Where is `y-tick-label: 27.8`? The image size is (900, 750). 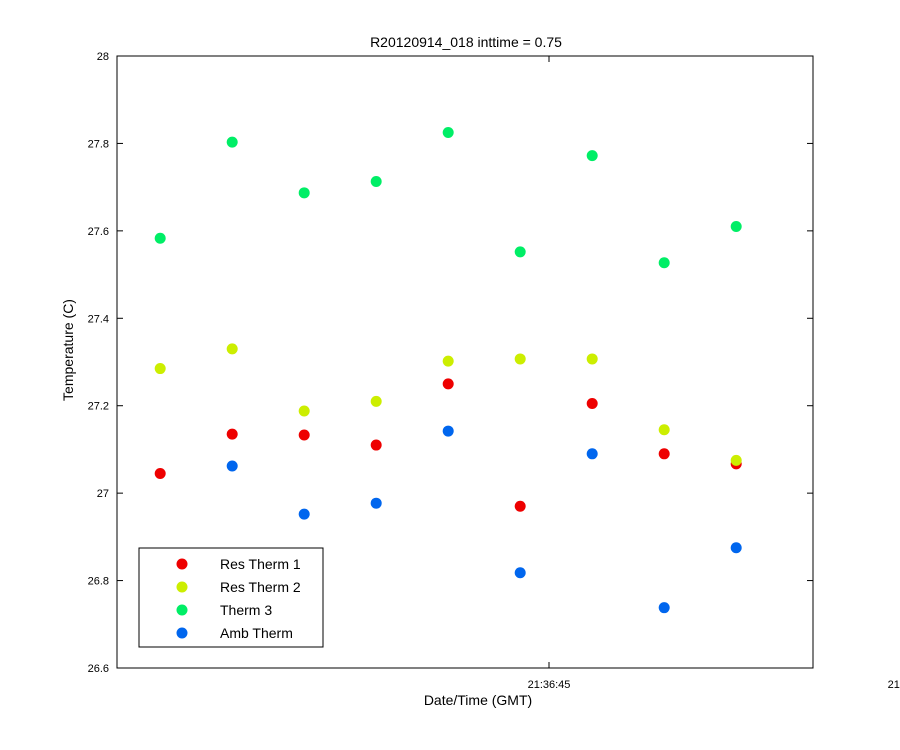 y-tick-label: 27.8 is located at coordinates (98, 144).